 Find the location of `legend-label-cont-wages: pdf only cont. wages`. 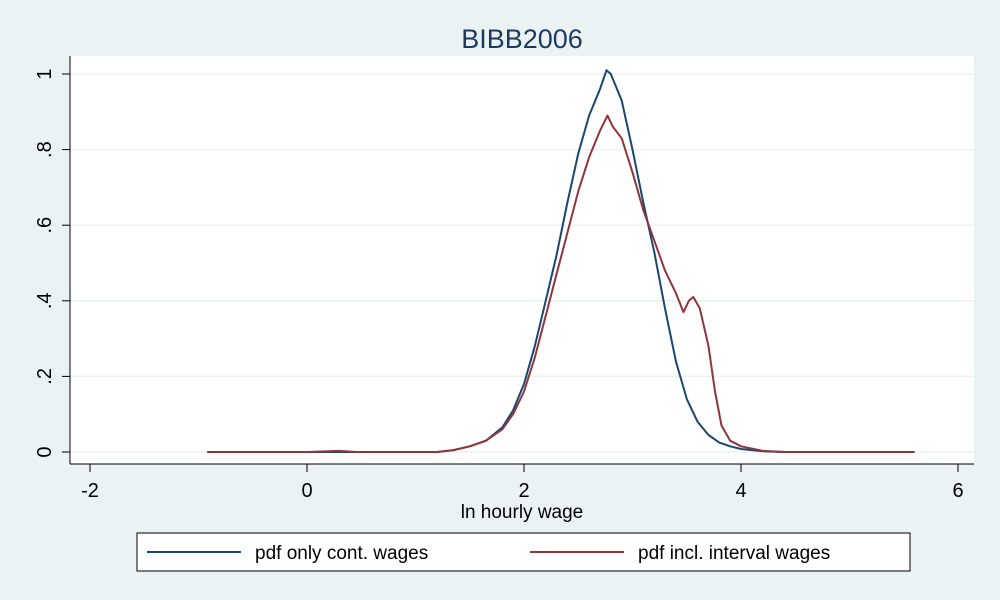

legend-label-cont-wages: pdf only cont. wages is located at coordinates (341, 553).